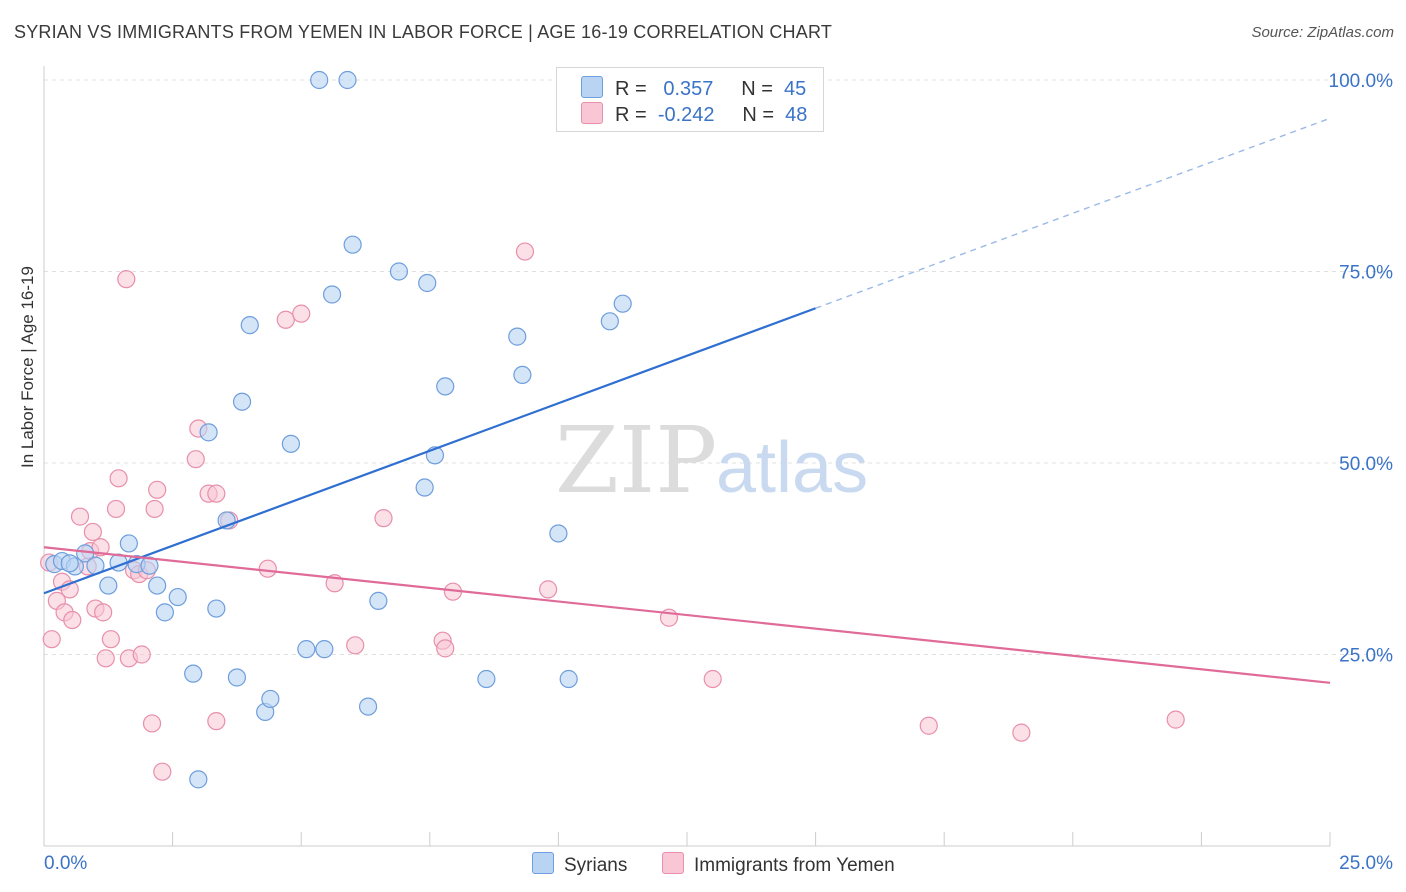  Describe the element at coordinates (596, 865) in the screenshot. I see `bottom-legend-label: Syrians` at that location.